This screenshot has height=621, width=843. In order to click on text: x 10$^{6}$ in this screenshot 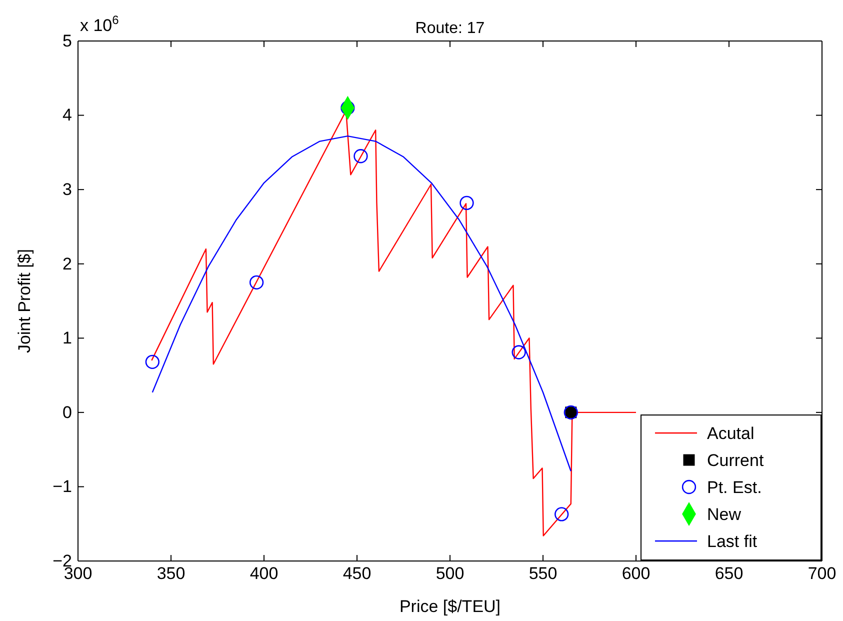, I will do `click(100, 24)`.